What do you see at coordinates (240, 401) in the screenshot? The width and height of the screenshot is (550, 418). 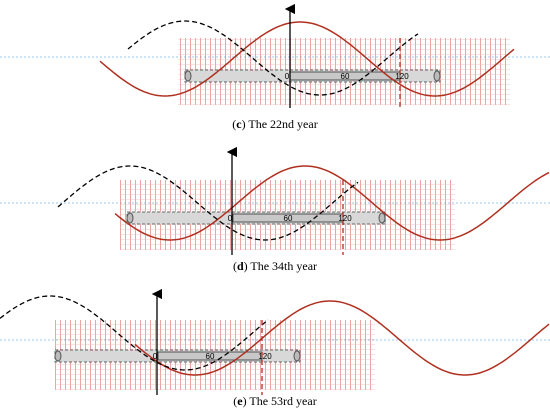 I see `caption-part: e` at bounding box center [240, 401].